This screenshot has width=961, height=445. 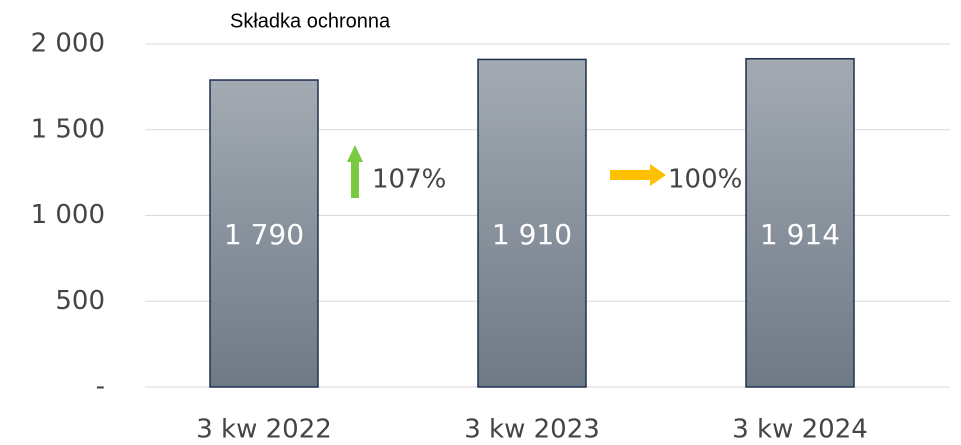 I want to click on value-label: 1 790, so click(x=264, y=234).